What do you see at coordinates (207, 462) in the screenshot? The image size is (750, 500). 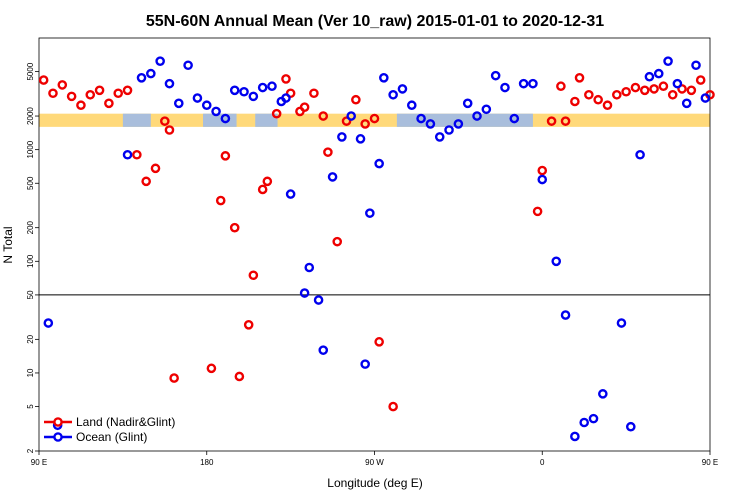 I see `x-tick-label: 180` at bounding box center [207, 462].